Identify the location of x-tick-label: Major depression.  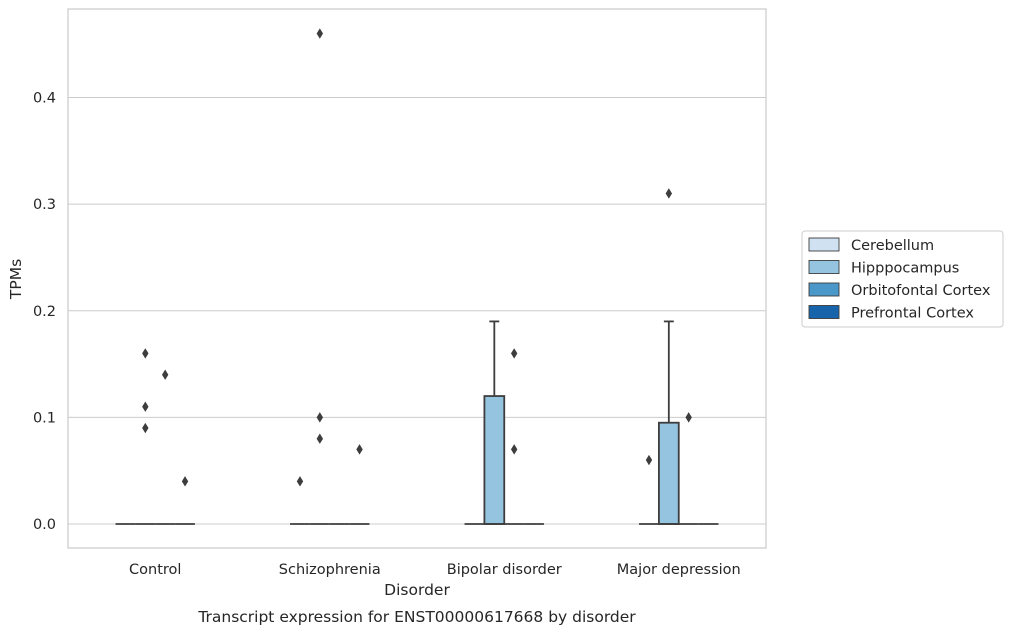
(679, 570).